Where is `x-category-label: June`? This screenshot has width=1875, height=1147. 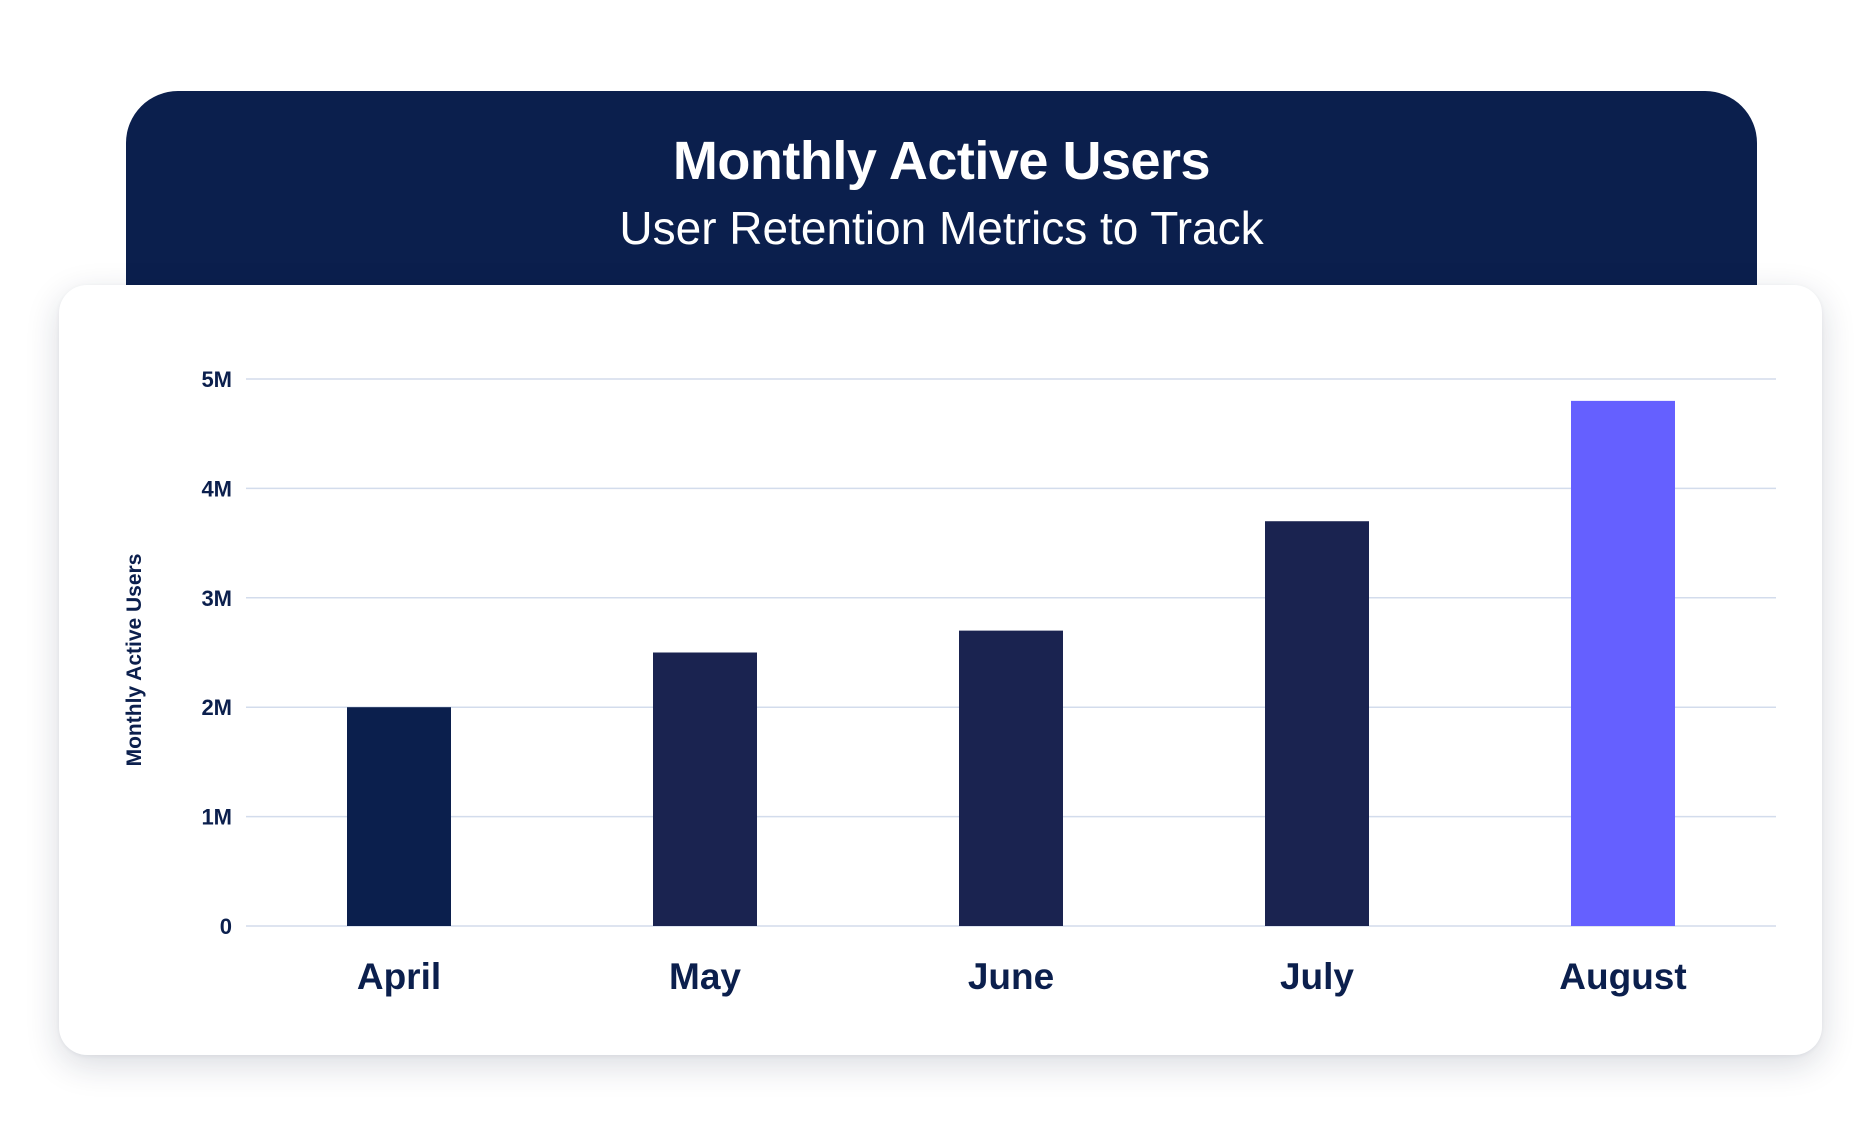 x-category-label: June is located at coordinates (1011, 976).